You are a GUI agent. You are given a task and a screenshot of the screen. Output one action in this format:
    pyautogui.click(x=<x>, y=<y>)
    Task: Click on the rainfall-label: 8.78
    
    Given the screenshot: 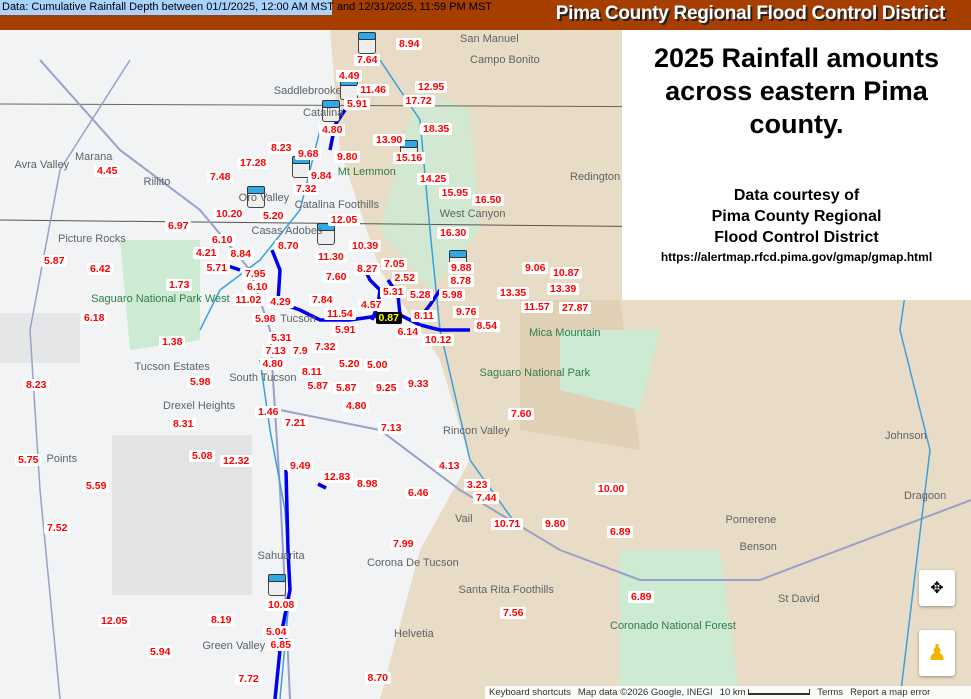 What is the action you would take?
    pyautogui.click(x=460, y=281)
    